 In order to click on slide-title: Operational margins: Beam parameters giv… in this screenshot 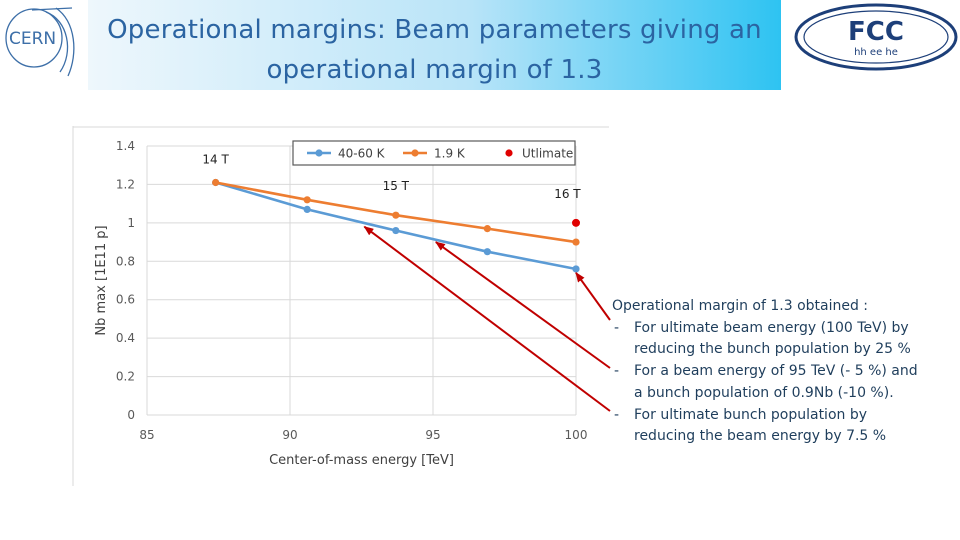, I will do `click(434, 50)`.